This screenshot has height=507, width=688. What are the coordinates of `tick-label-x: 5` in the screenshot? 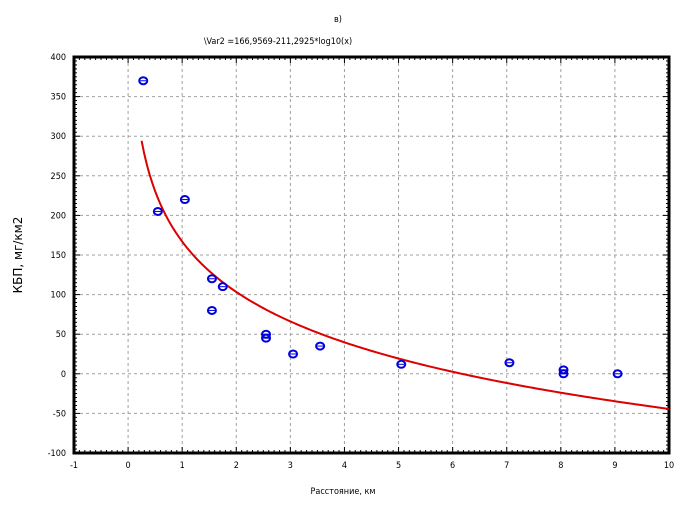 It's located at (398, 466).